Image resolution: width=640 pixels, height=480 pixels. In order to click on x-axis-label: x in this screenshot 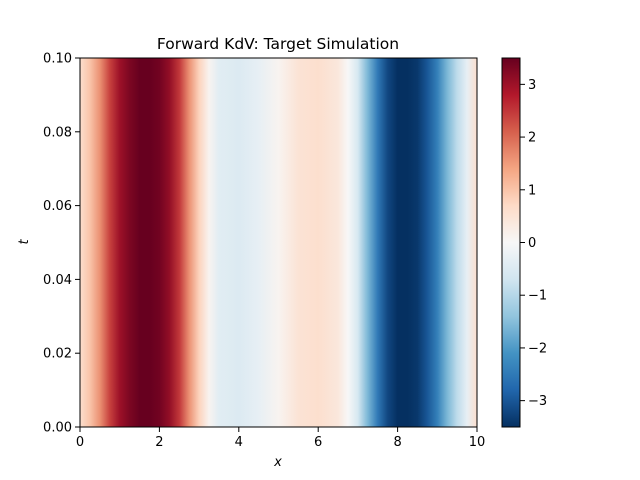, I will do `click(277, 462)`.